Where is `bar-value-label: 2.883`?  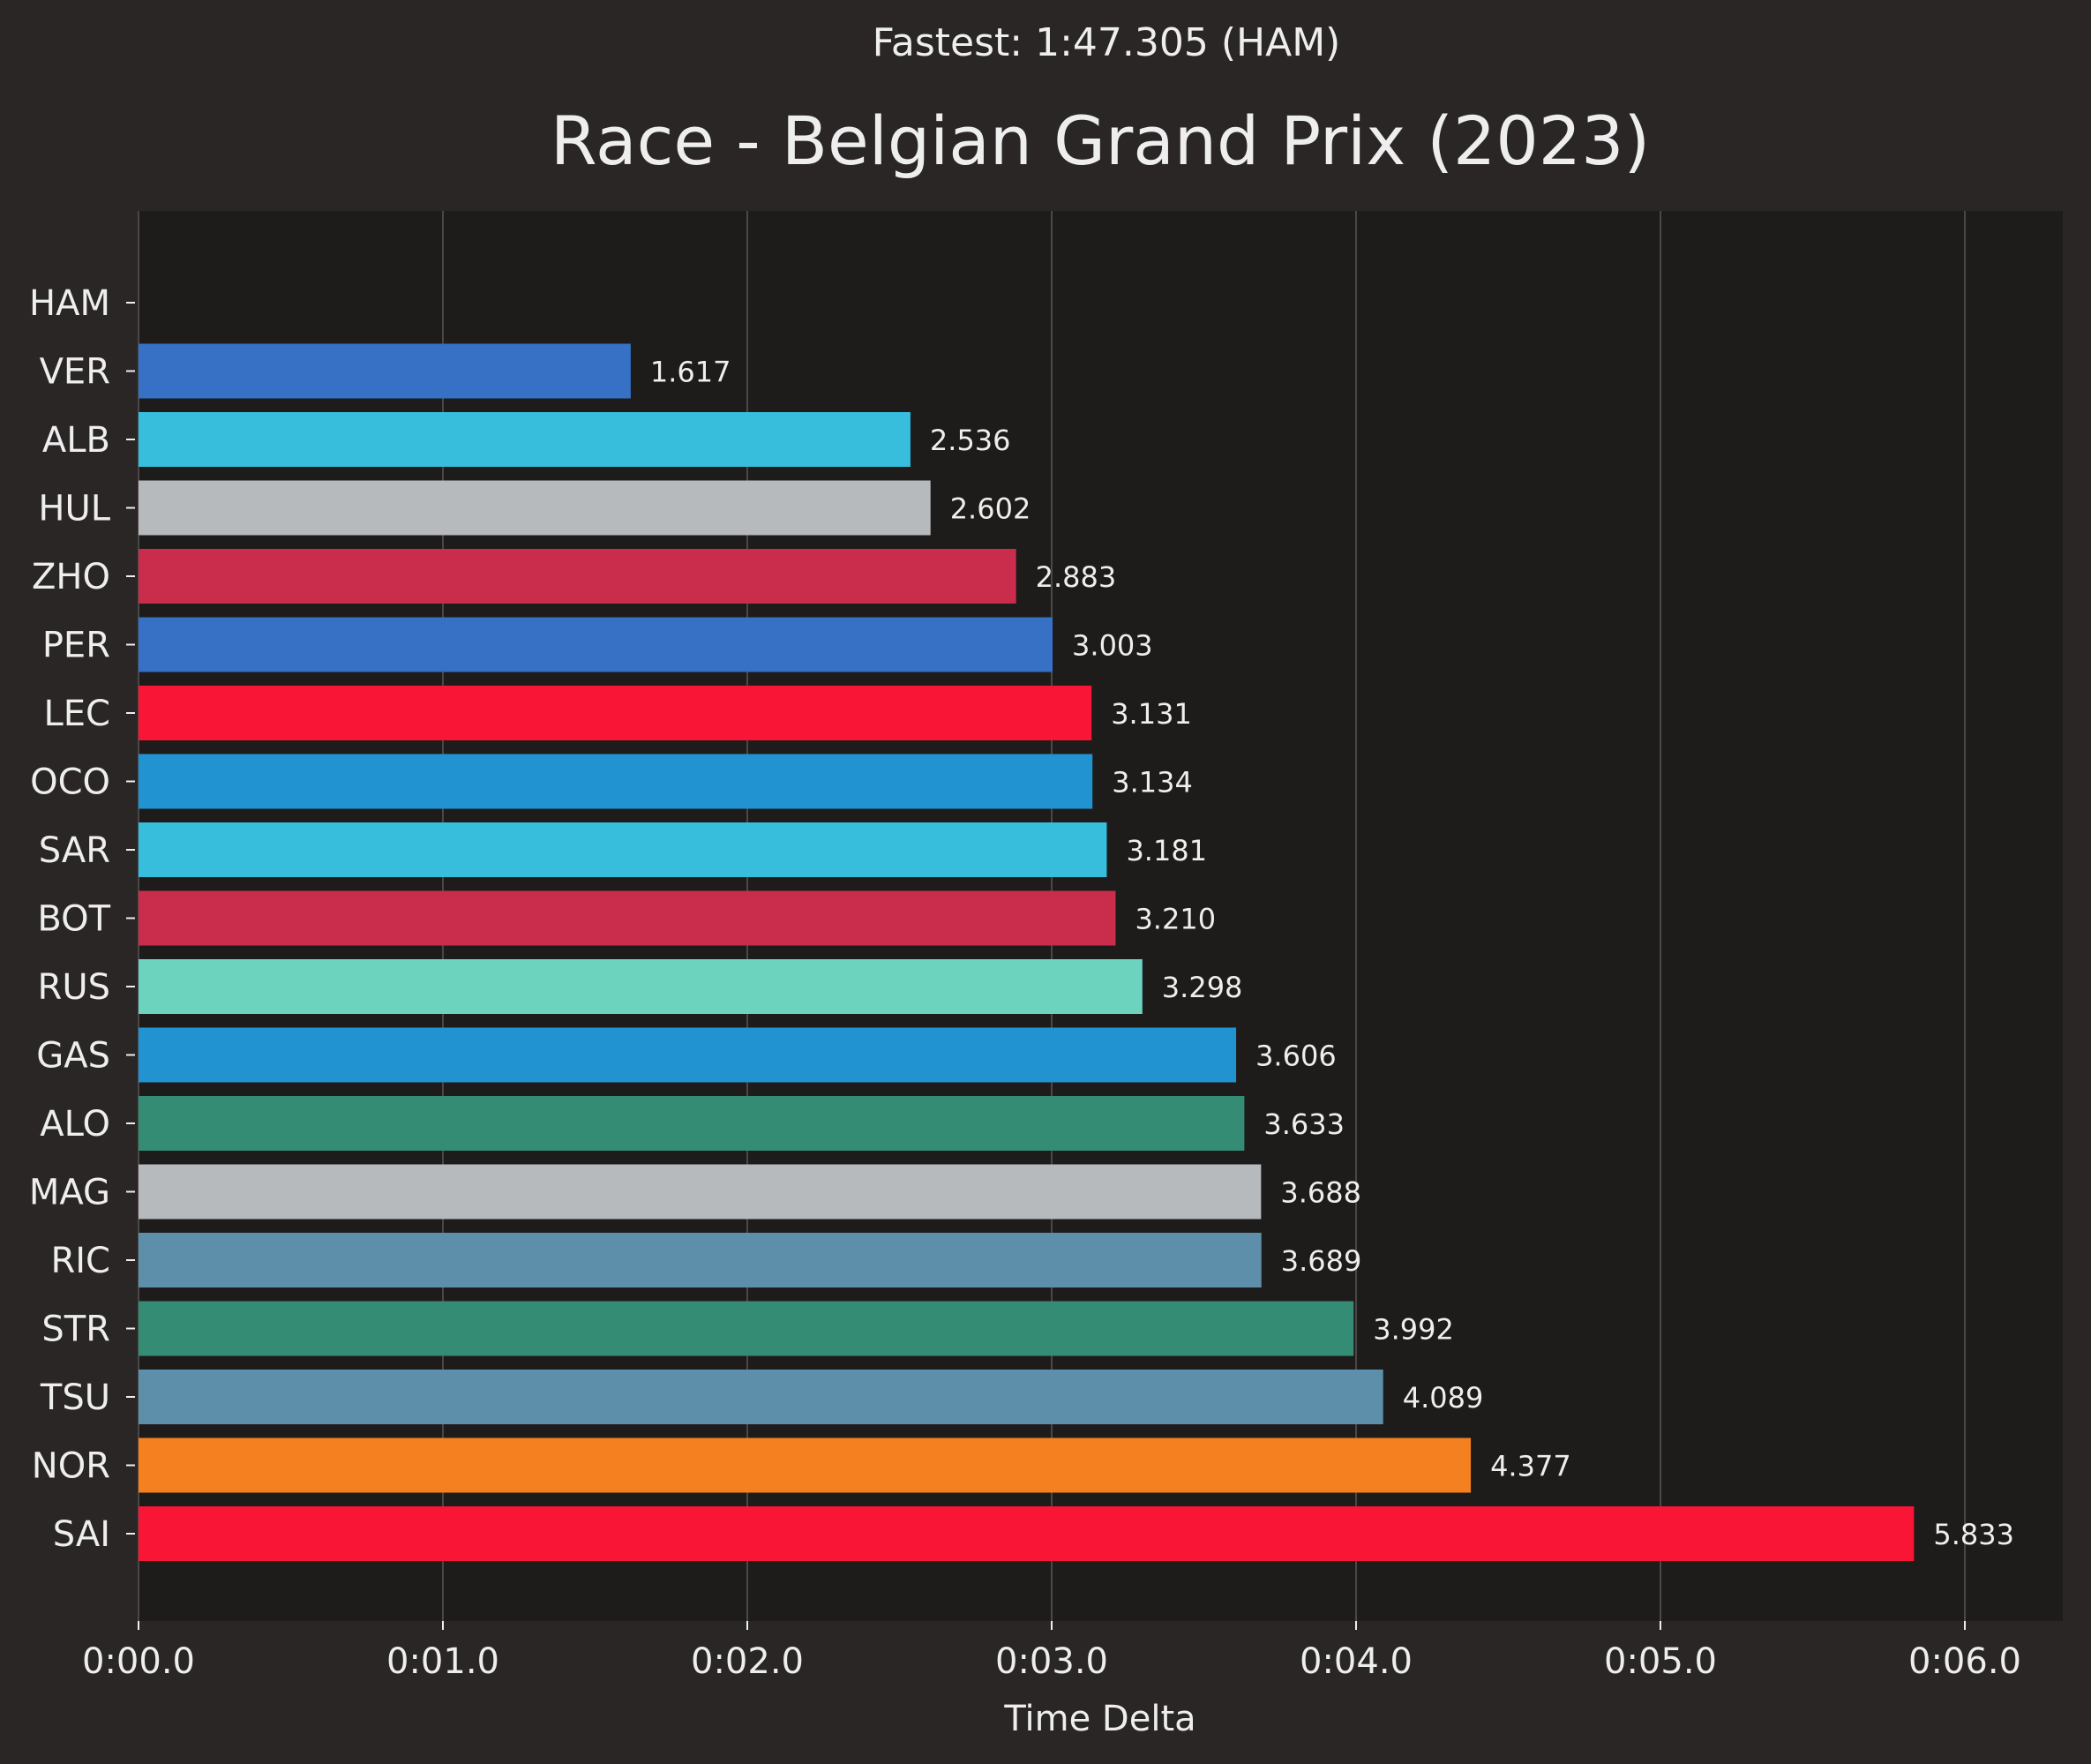 bar-value-label: 2.883 is located at coordinates (1077, 577).